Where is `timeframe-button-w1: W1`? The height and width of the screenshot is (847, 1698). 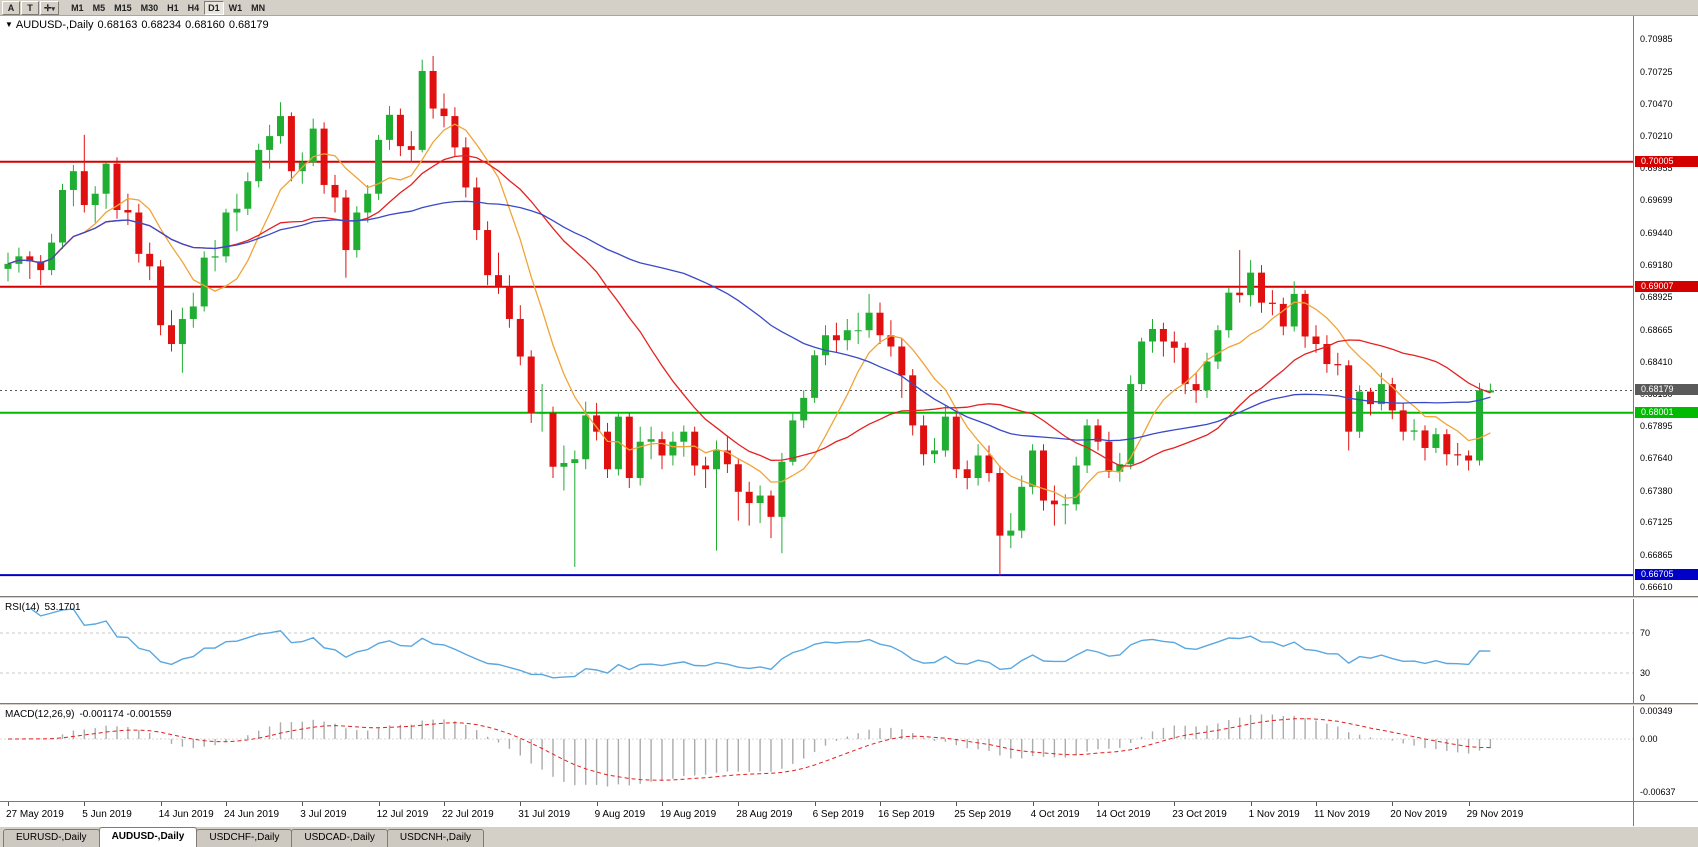
timeframe-button-w1: W1 is located at coordinates (235, 7).